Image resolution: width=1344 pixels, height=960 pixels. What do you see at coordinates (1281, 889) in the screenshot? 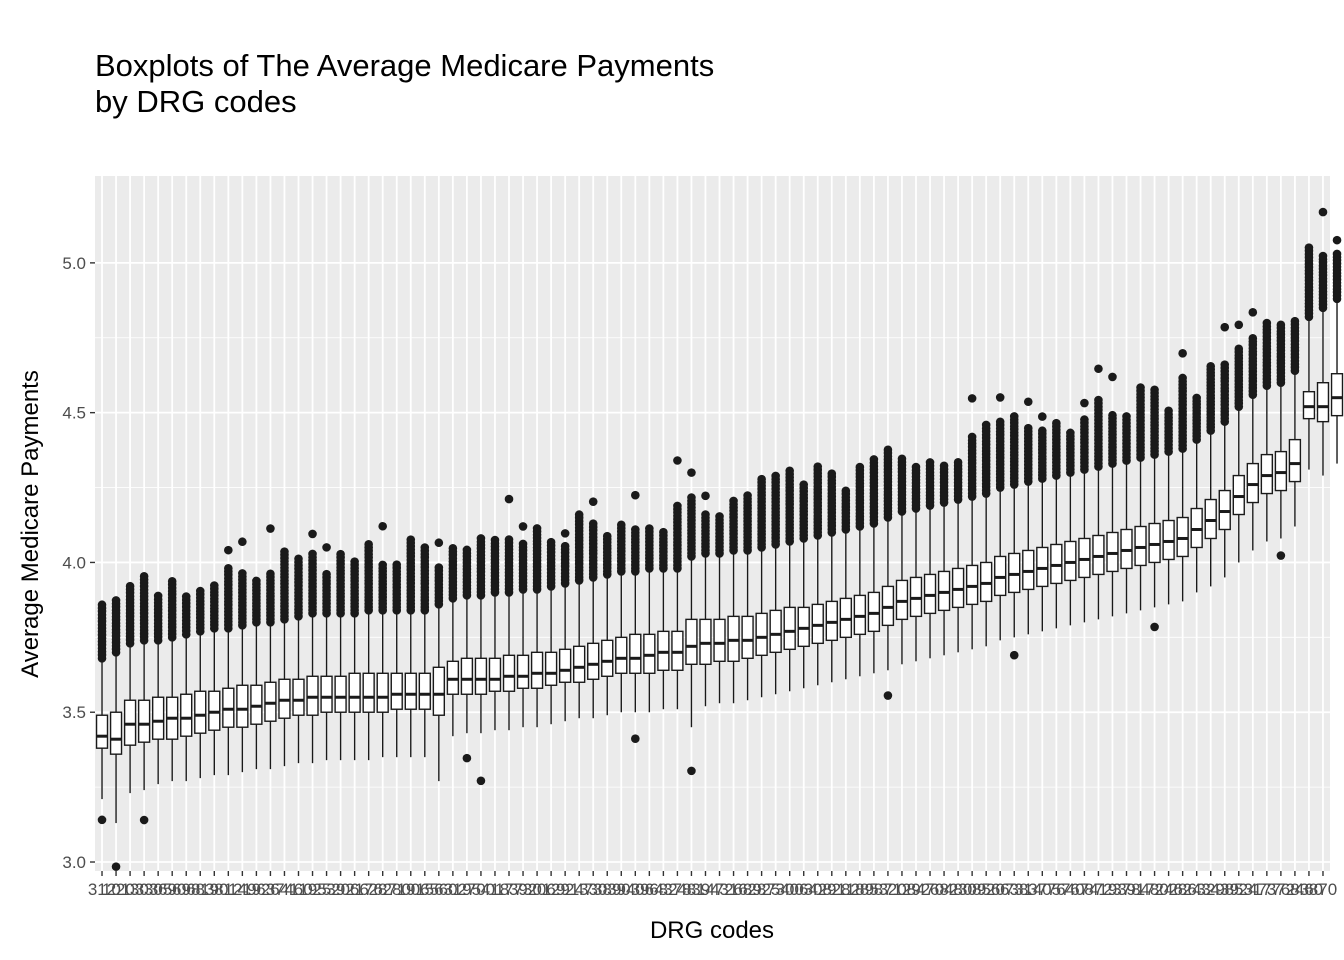
I see `x-tick-label: 372` at bounding box center [1281, 889].